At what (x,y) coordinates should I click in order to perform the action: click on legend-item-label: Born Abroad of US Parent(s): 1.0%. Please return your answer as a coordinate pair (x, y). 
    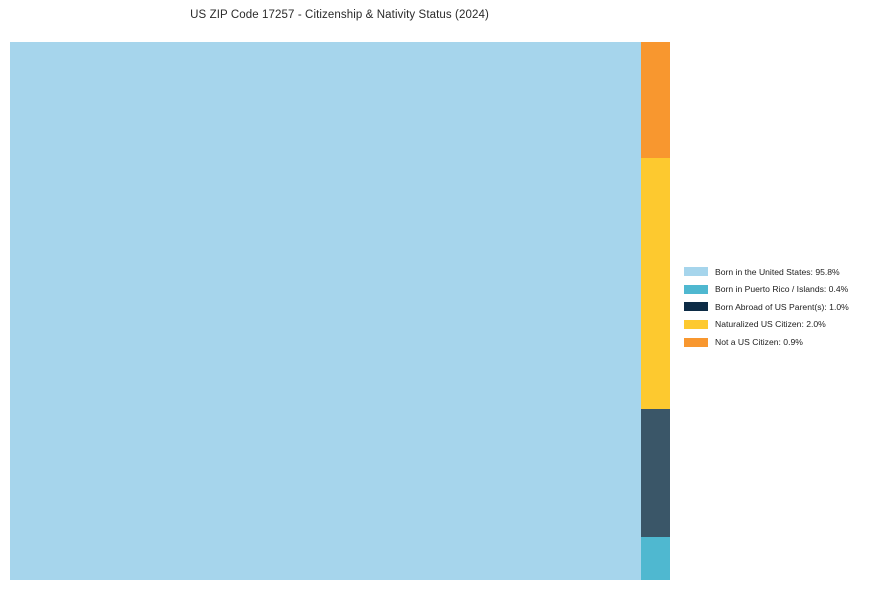
    Looking at the image, I should click on (782, 306).